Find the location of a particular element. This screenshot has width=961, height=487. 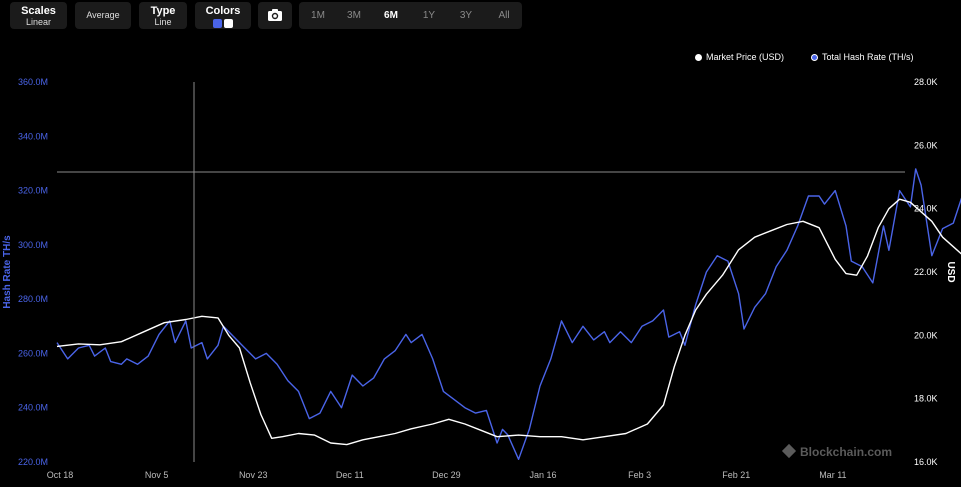

camera-icon is located at coordinates (275, 15).